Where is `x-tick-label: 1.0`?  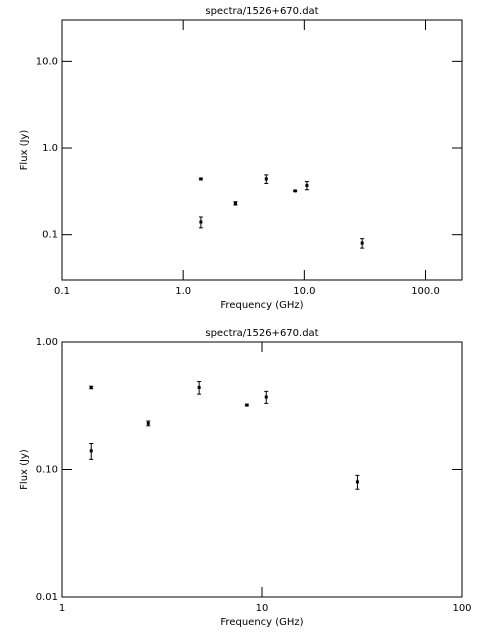 x-tick-label: 1.0 is located at coordinates (183, 291).